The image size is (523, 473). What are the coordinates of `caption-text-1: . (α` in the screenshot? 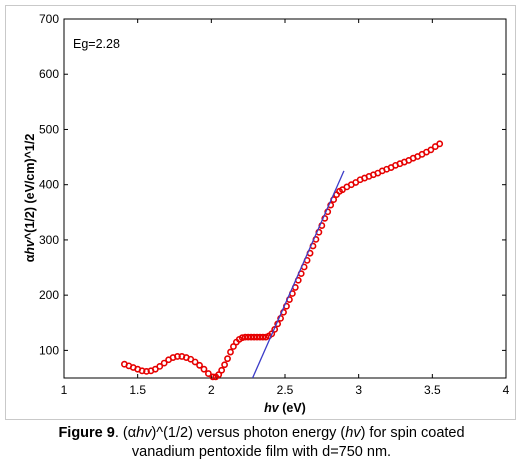 It's located at (125, 433).